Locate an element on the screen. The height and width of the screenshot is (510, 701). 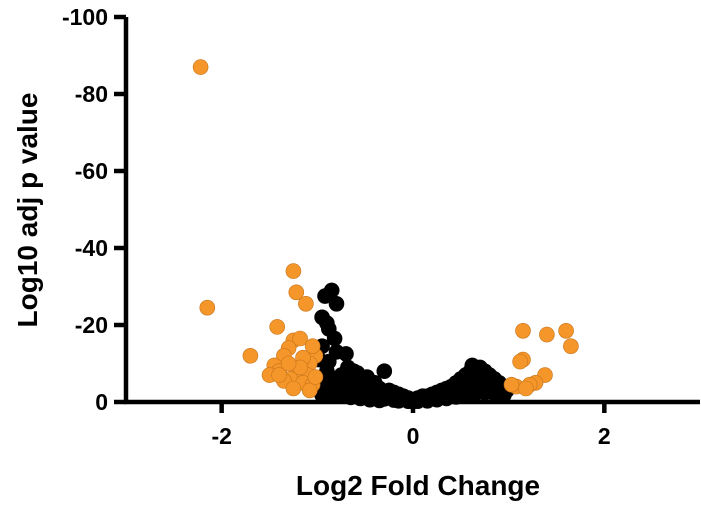
x-tick-label: 2 is located at coordinates (604, 436).